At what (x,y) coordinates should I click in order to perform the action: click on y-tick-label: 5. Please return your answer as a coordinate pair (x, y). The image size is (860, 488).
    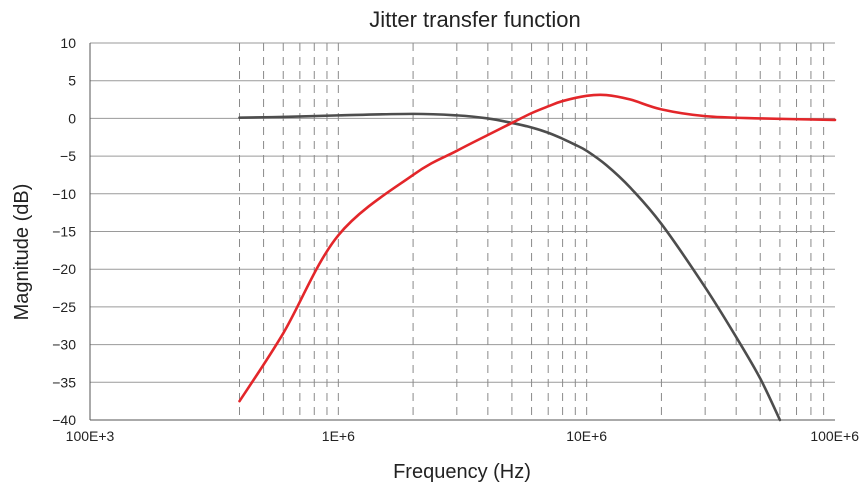
    Looking at the image, I should click on (72, 81).